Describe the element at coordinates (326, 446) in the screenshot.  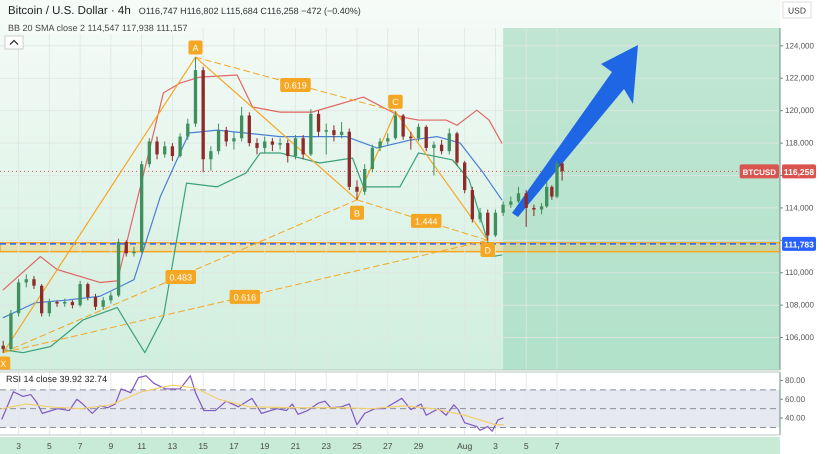
I see `x-tick-label: 23` at that location.